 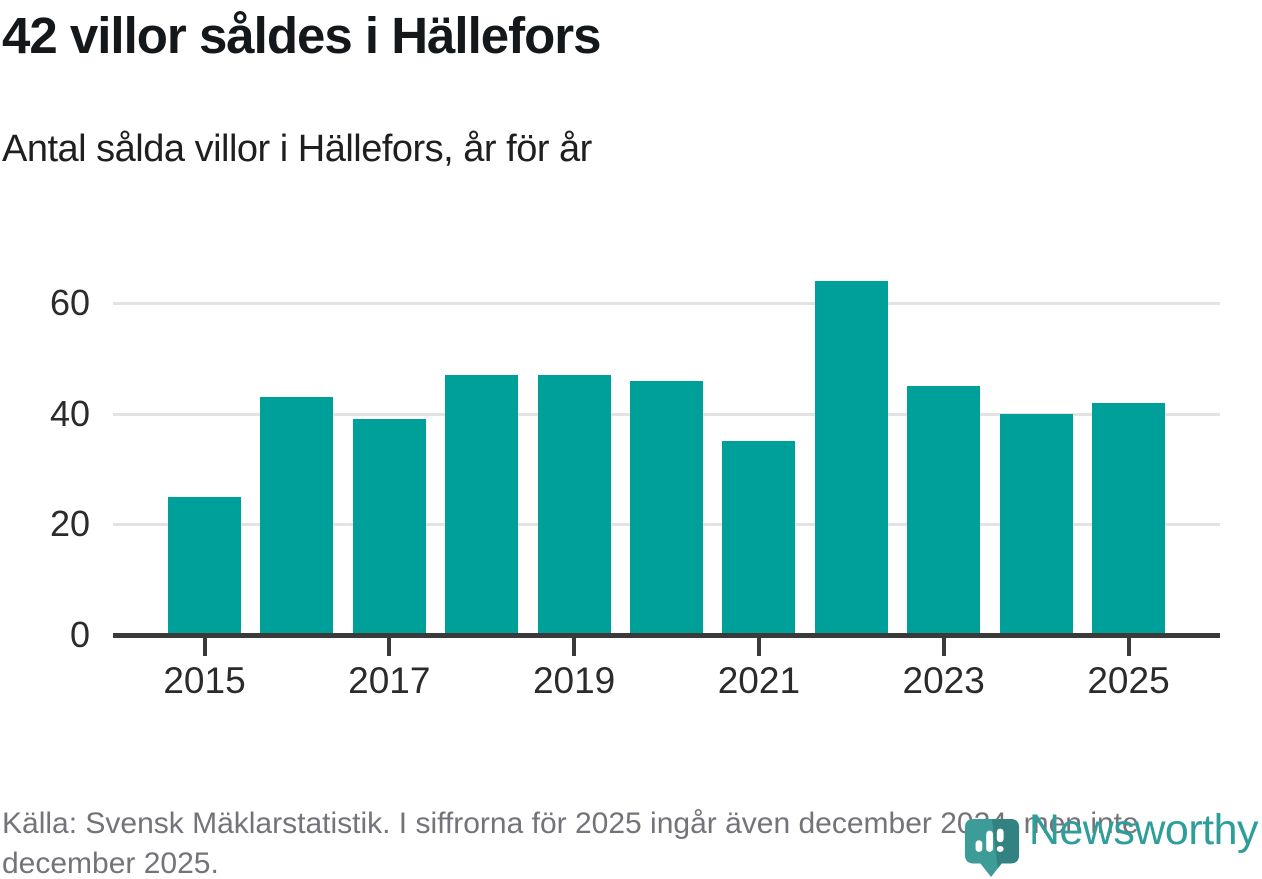 I want to click on x-tick-2019, so click(x=574, y=647).